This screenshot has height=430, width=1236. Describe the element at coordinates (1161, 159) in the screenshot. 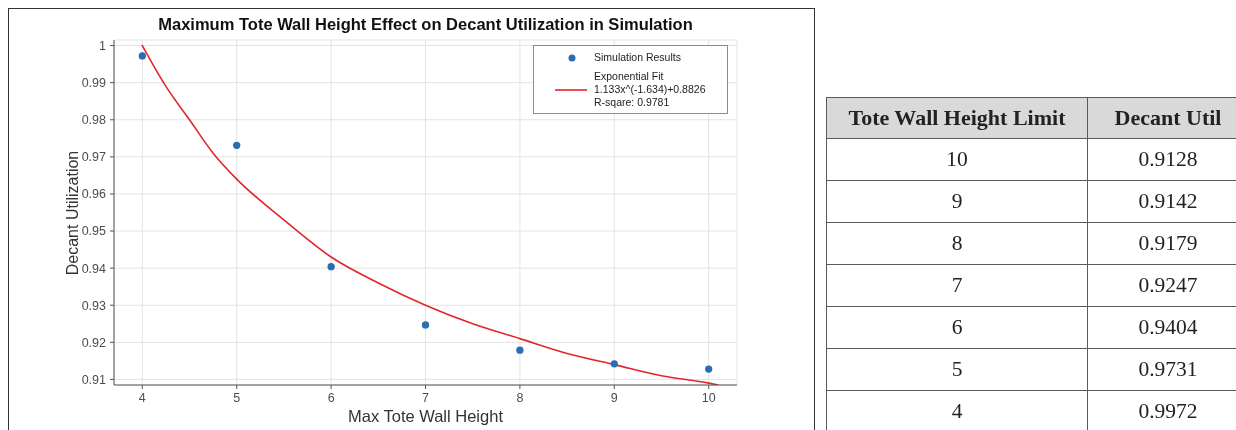

I see `data-label: 0.9128` at that location.